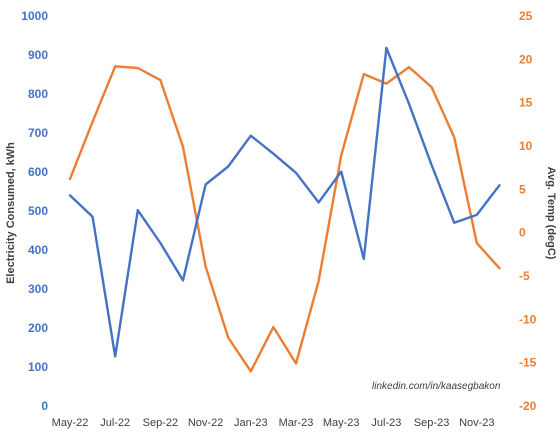 The width and height of the screenshot is (560, 436). Describe the element at coordinates (38, 94) in the screenshot. I see `left-tick-label: 800` at that location.